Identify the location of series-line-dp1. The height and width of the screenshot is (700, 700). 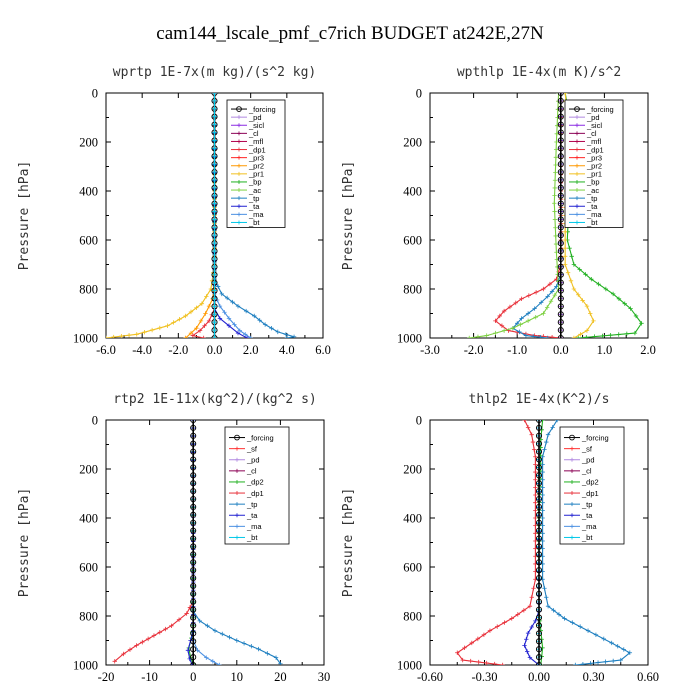
(496, 542).